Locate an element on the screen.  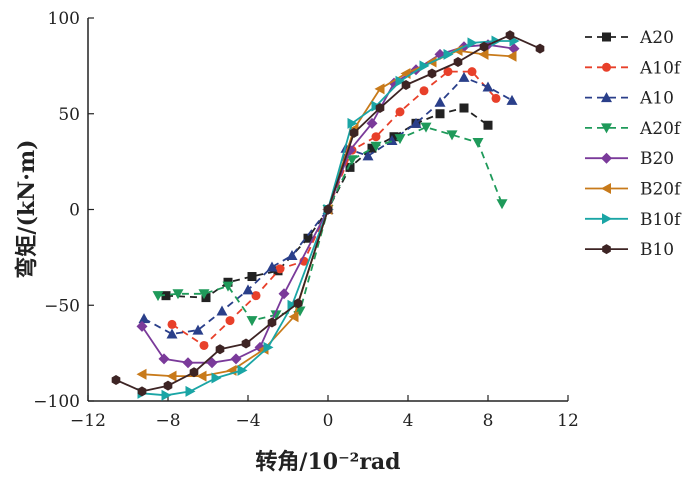
legend-item-b20f: B20f is located at coordinates (633, 190).